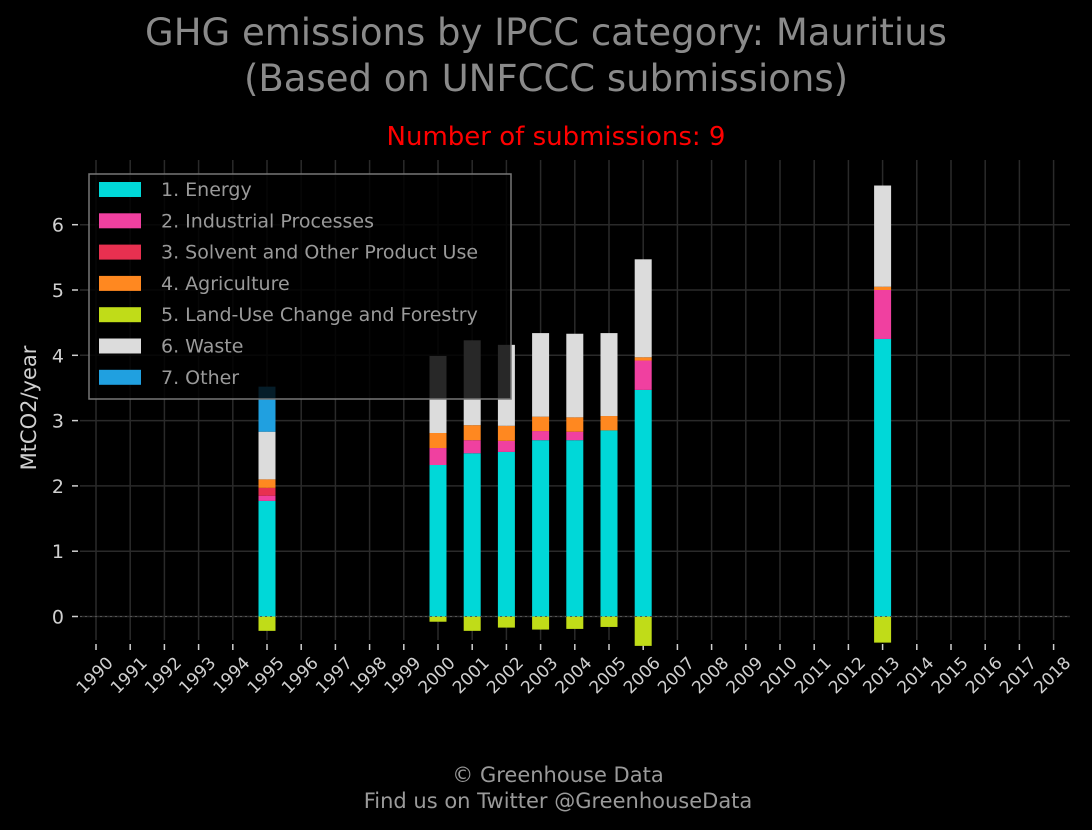 Image resolution: width=1092 pixels, height=830 pixels. What do you see at coordinates (300, 675) in the screenshot?
I see `x-tick-label: 1996` at bounding box center [300, 675].